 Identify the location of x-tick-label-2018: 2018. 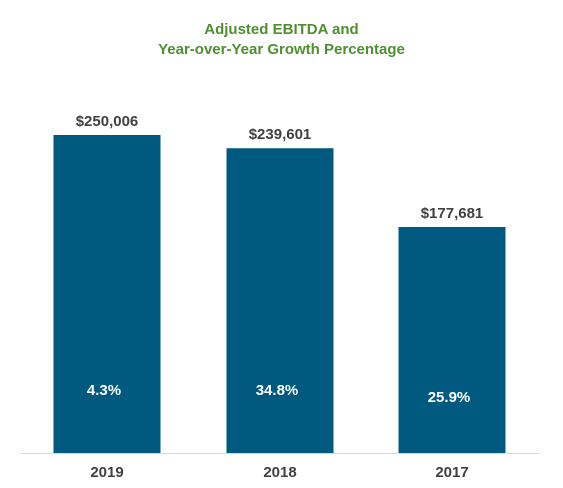
(279, 472).